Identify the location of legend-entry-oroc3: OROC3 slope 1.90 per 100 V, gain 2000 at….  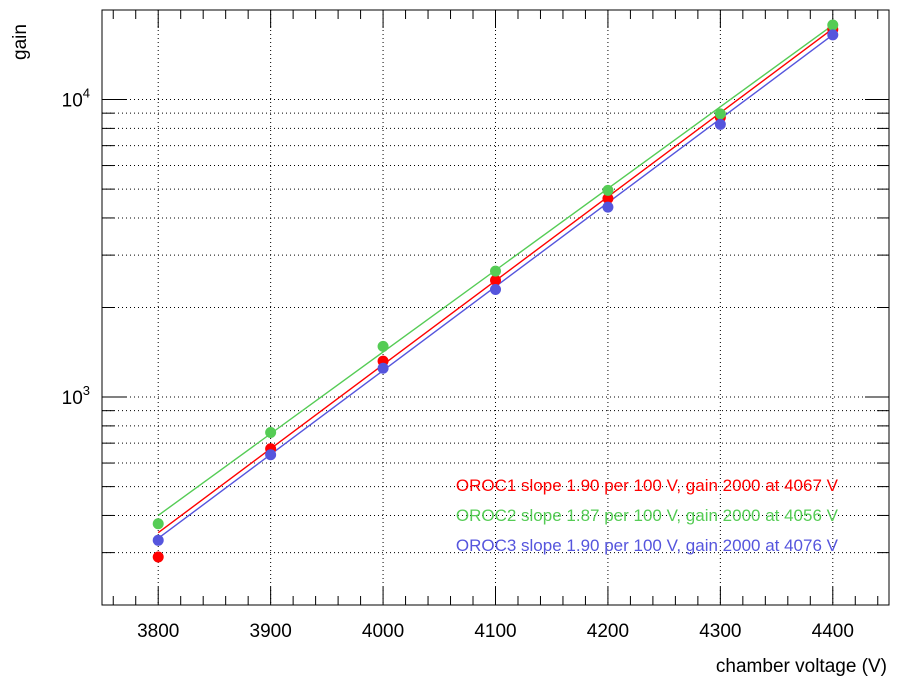
(647, 545).